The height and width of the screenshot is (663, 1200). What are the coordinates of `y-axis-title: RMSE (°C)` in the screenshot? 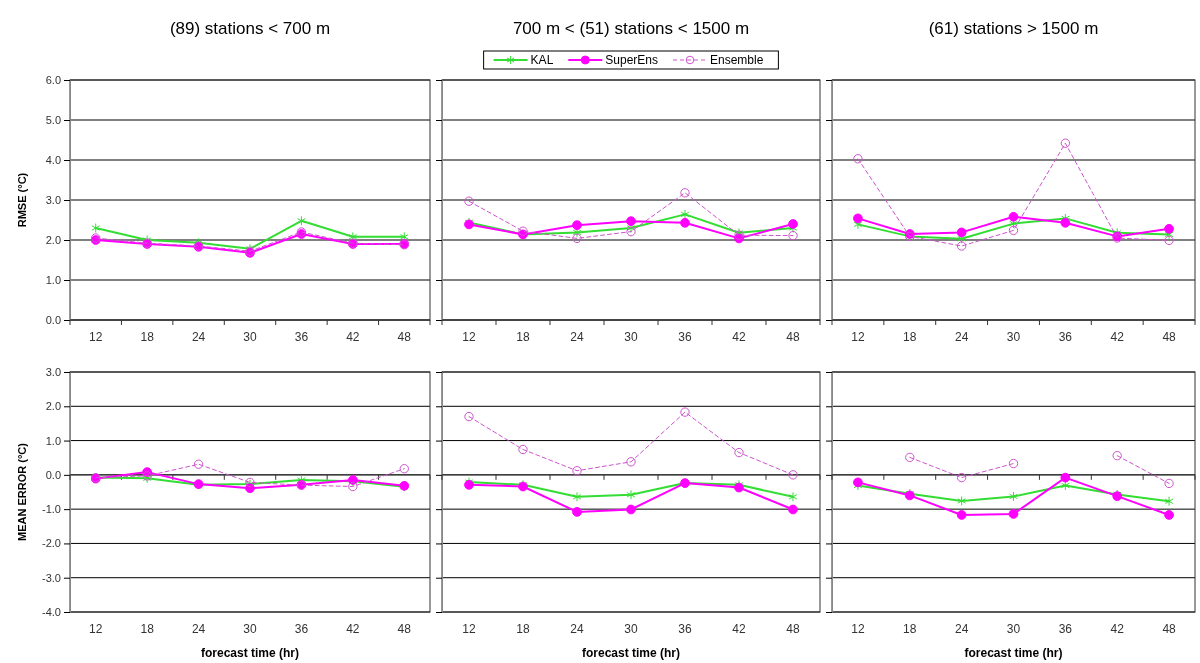 It's located at (22, 200).